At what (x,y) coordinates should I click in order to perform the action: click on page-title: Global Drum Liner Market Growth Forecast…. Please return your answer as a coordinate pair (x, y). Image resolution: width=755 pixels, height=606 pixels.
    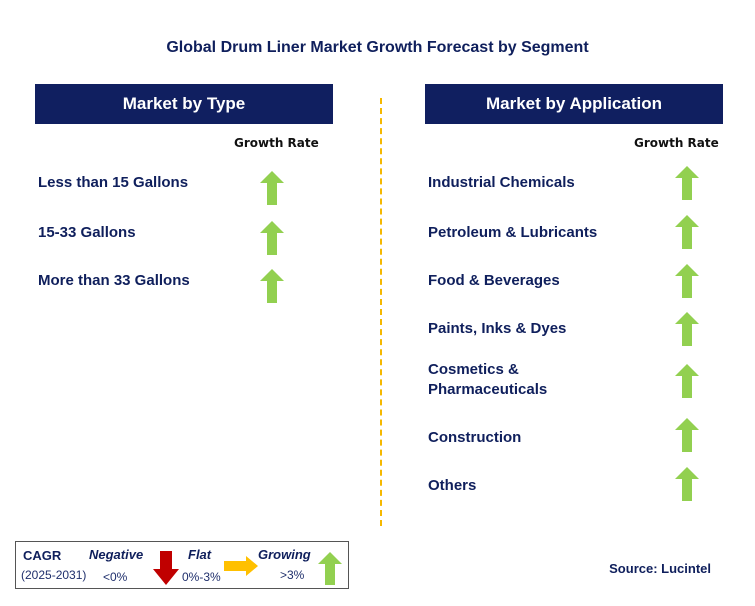
    Looking at the image, I should click on (377, 47).